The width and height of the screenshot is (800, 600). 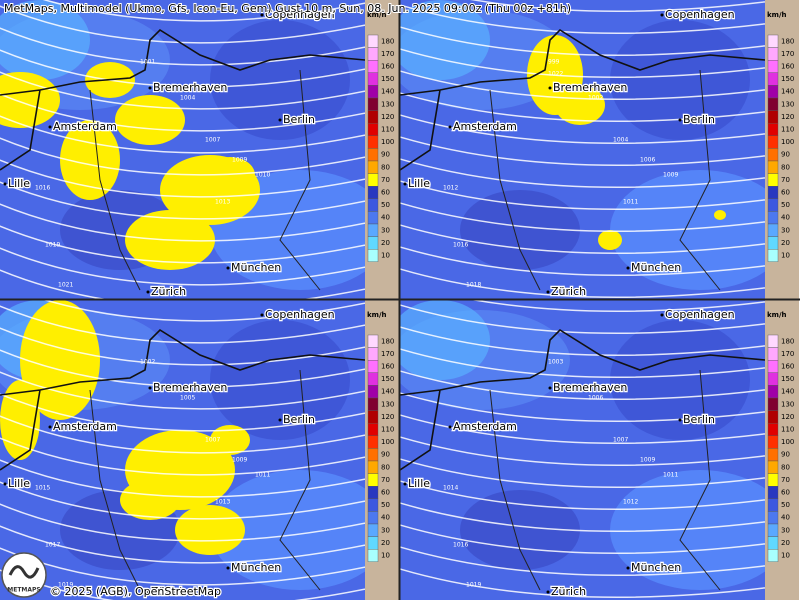 I want to click on legend-unit: km/h, so click(x=377, y=15).